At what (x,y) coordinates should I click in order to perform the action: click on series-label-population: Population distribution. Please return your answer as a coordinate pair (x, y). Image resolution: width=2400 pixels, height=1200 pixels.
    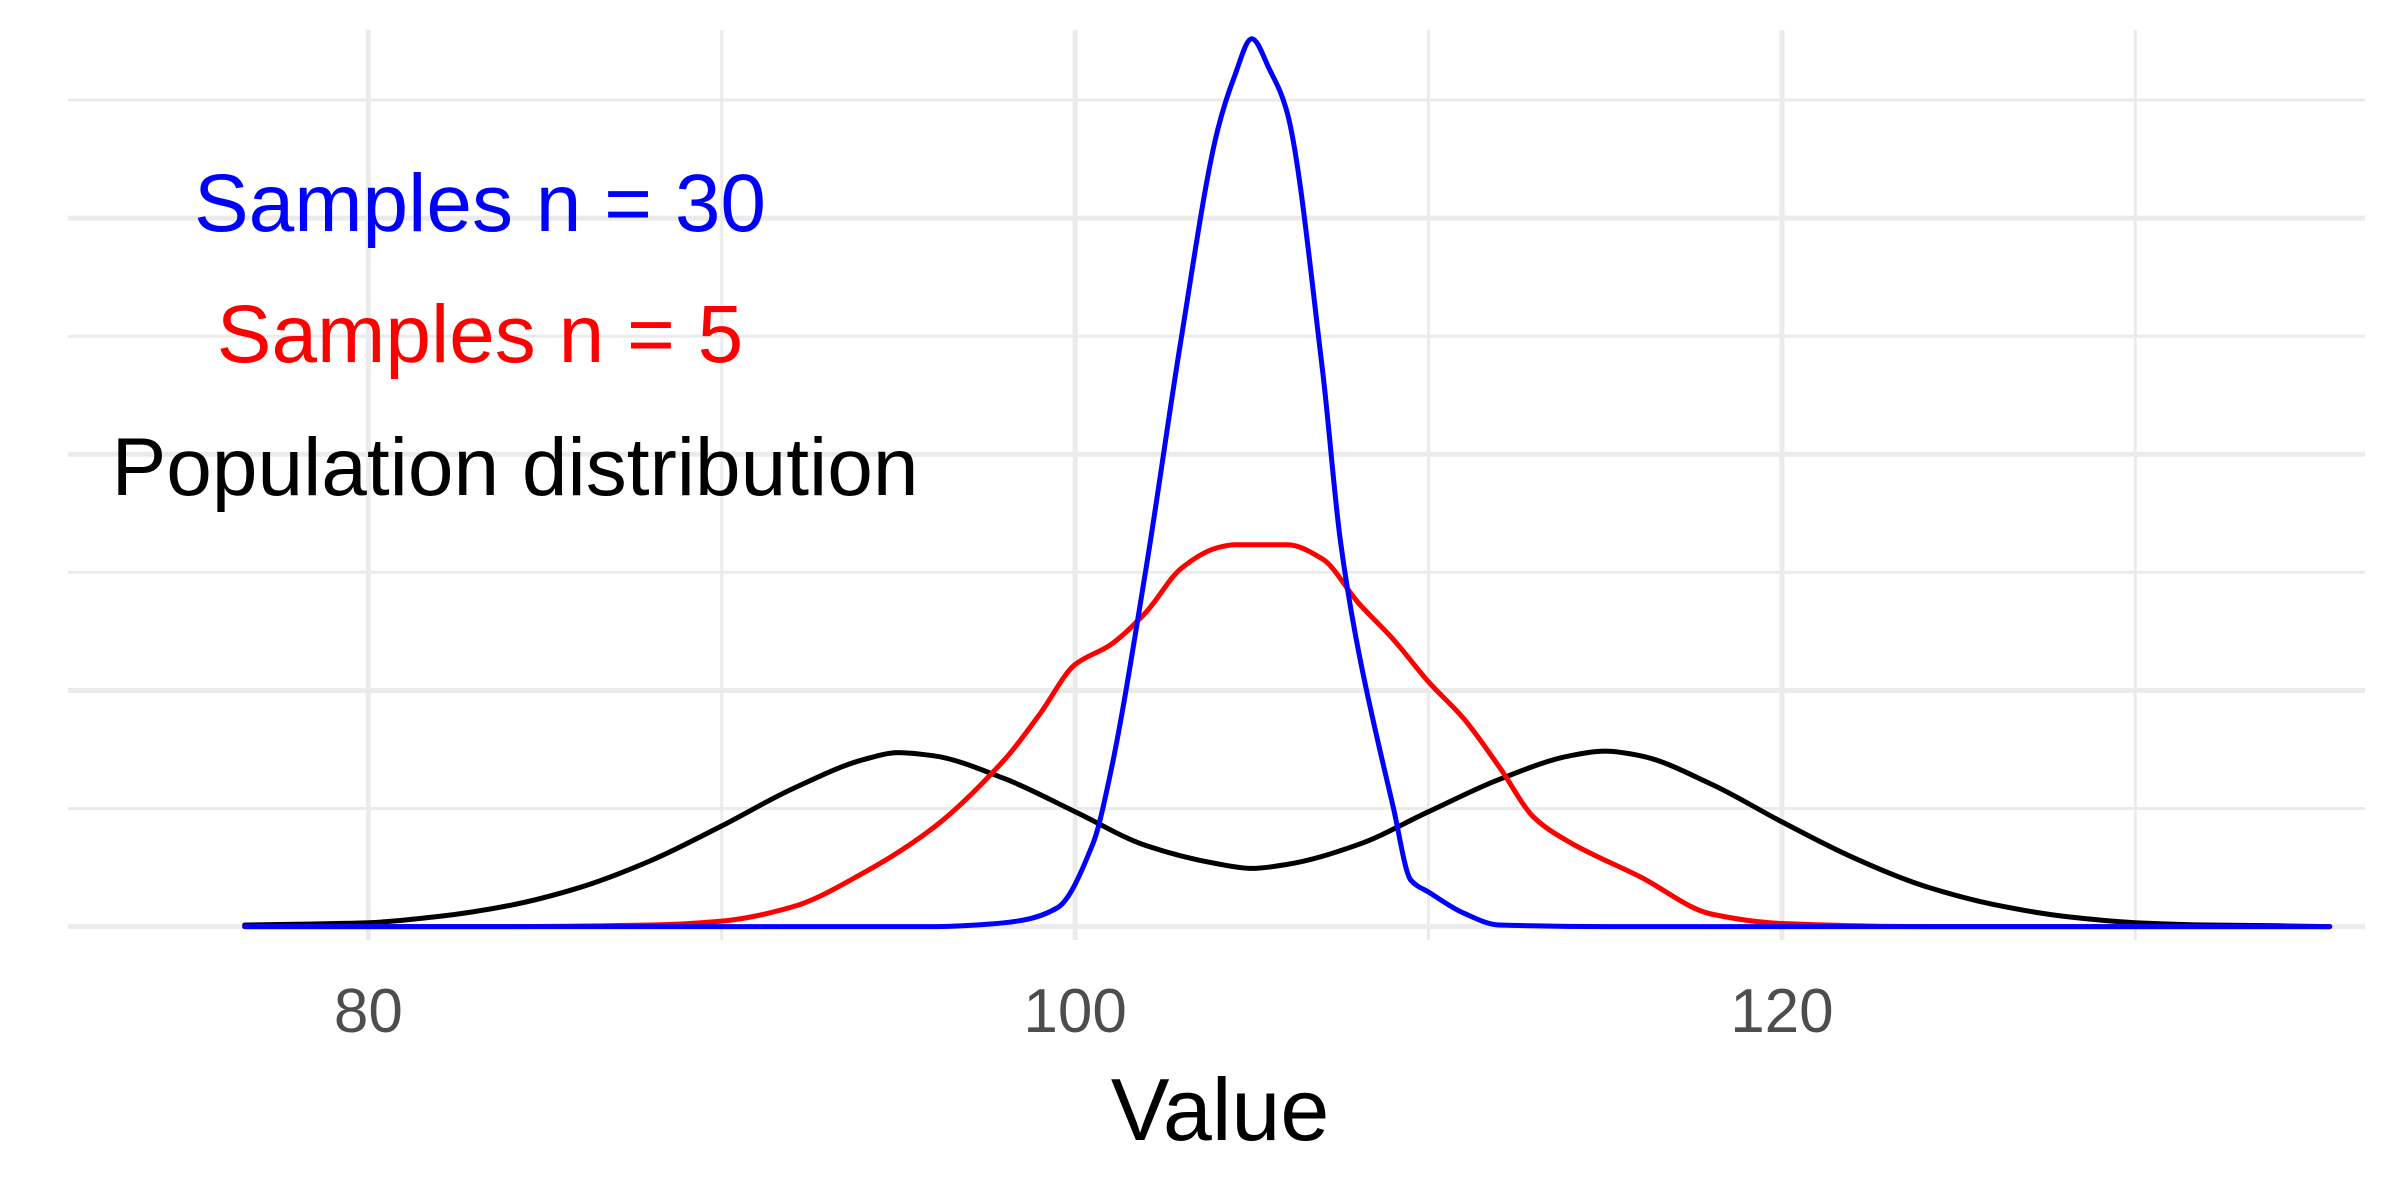
    Looking at the image, I should click on (515, 467).